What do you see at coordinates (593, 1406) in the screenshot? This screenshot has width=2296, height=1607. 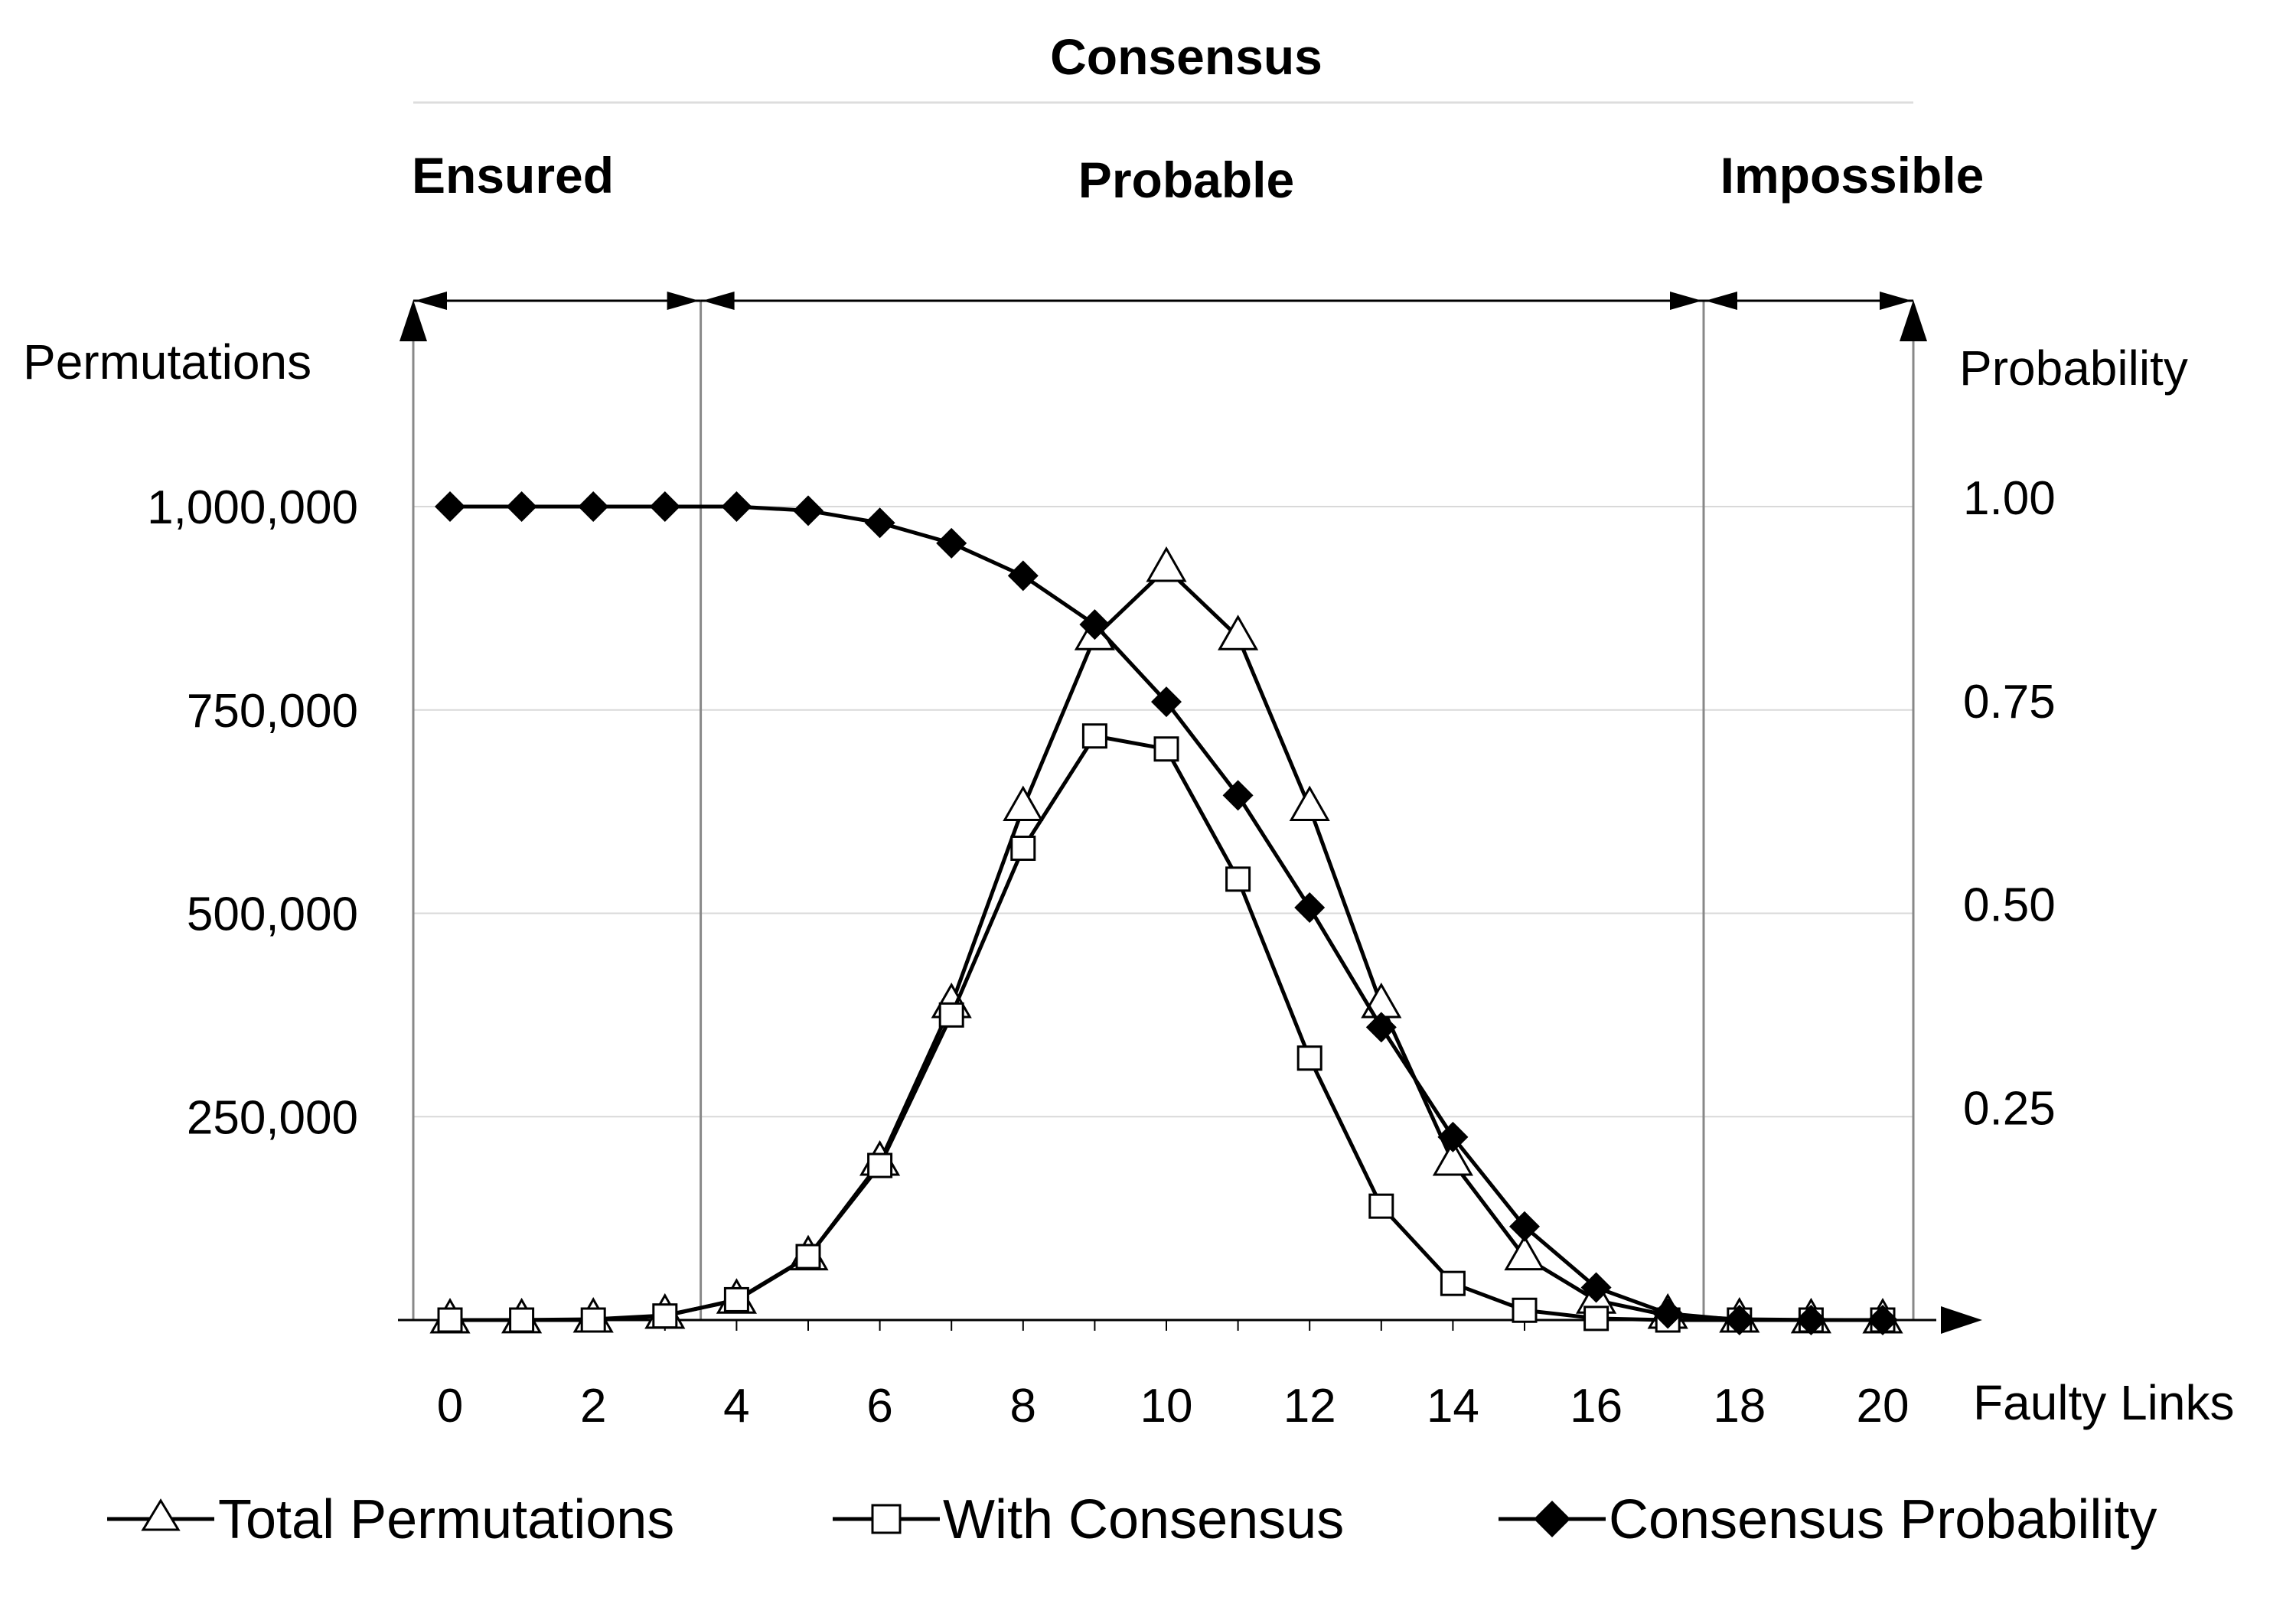 I see `x-tick-label: 2` at bounding box center [593, 1406].